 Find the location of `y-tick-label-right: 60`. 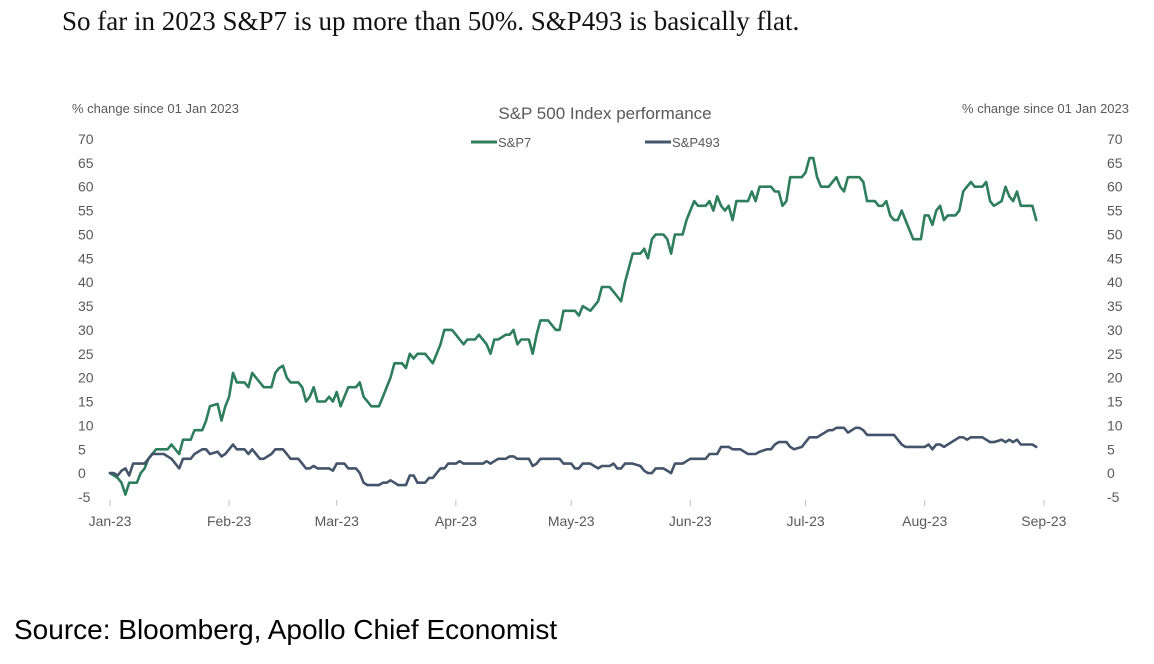

y-tick-label-right: 60 is located at coordinates (1115, 187).